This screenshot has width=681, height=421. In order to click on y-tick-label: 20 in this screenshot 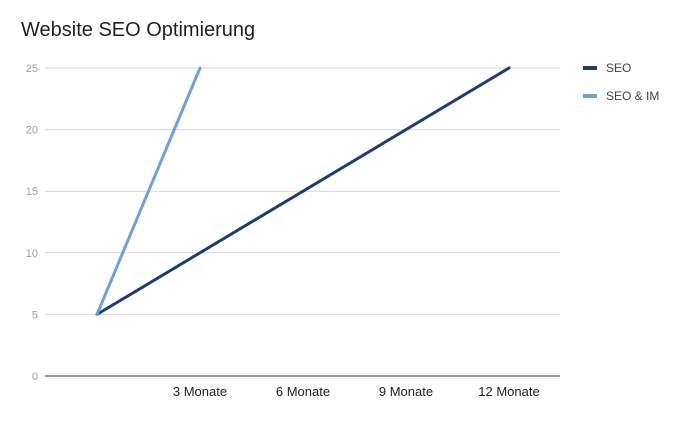, I will do `click(32, 131)`.